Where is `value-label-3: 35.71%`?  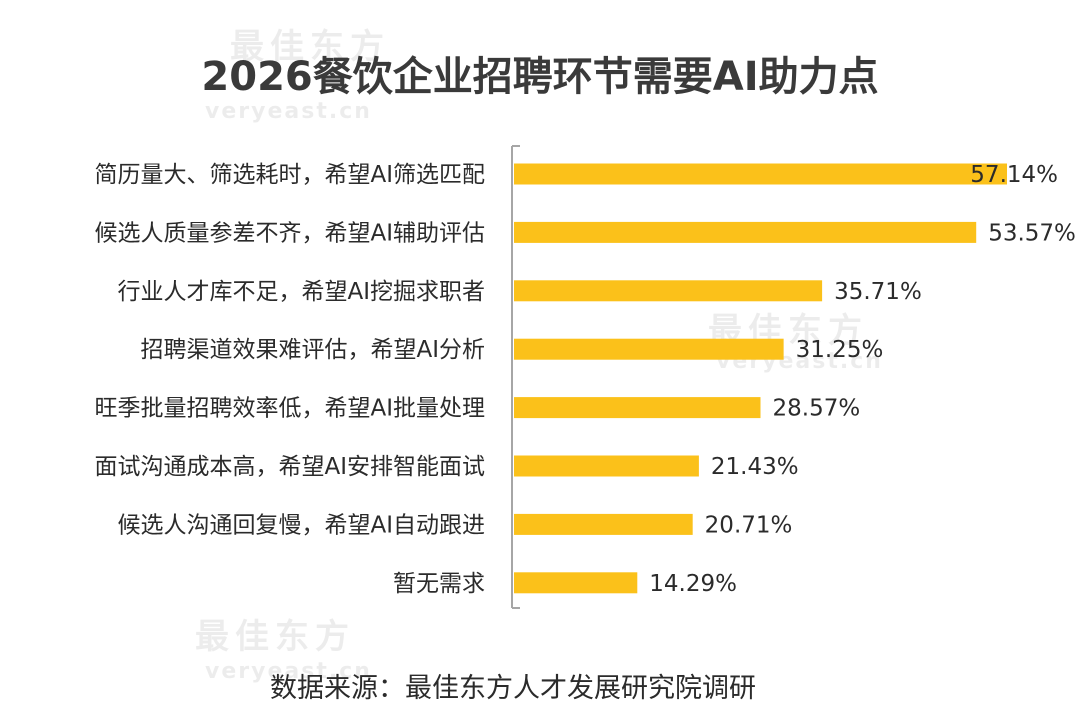
value-label-3: 35.71% is located at coordinates (878, 292).